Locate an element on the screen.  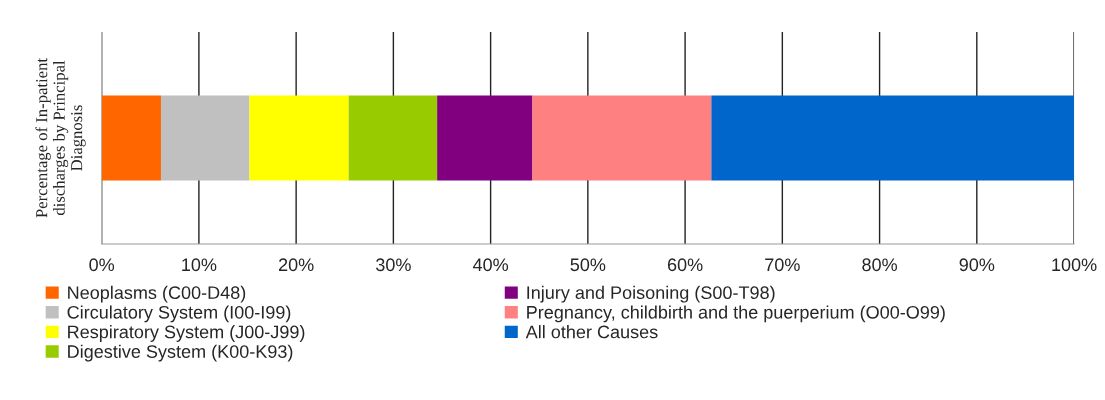
x-tick-label: 80% is located at coordinates (880, 265).